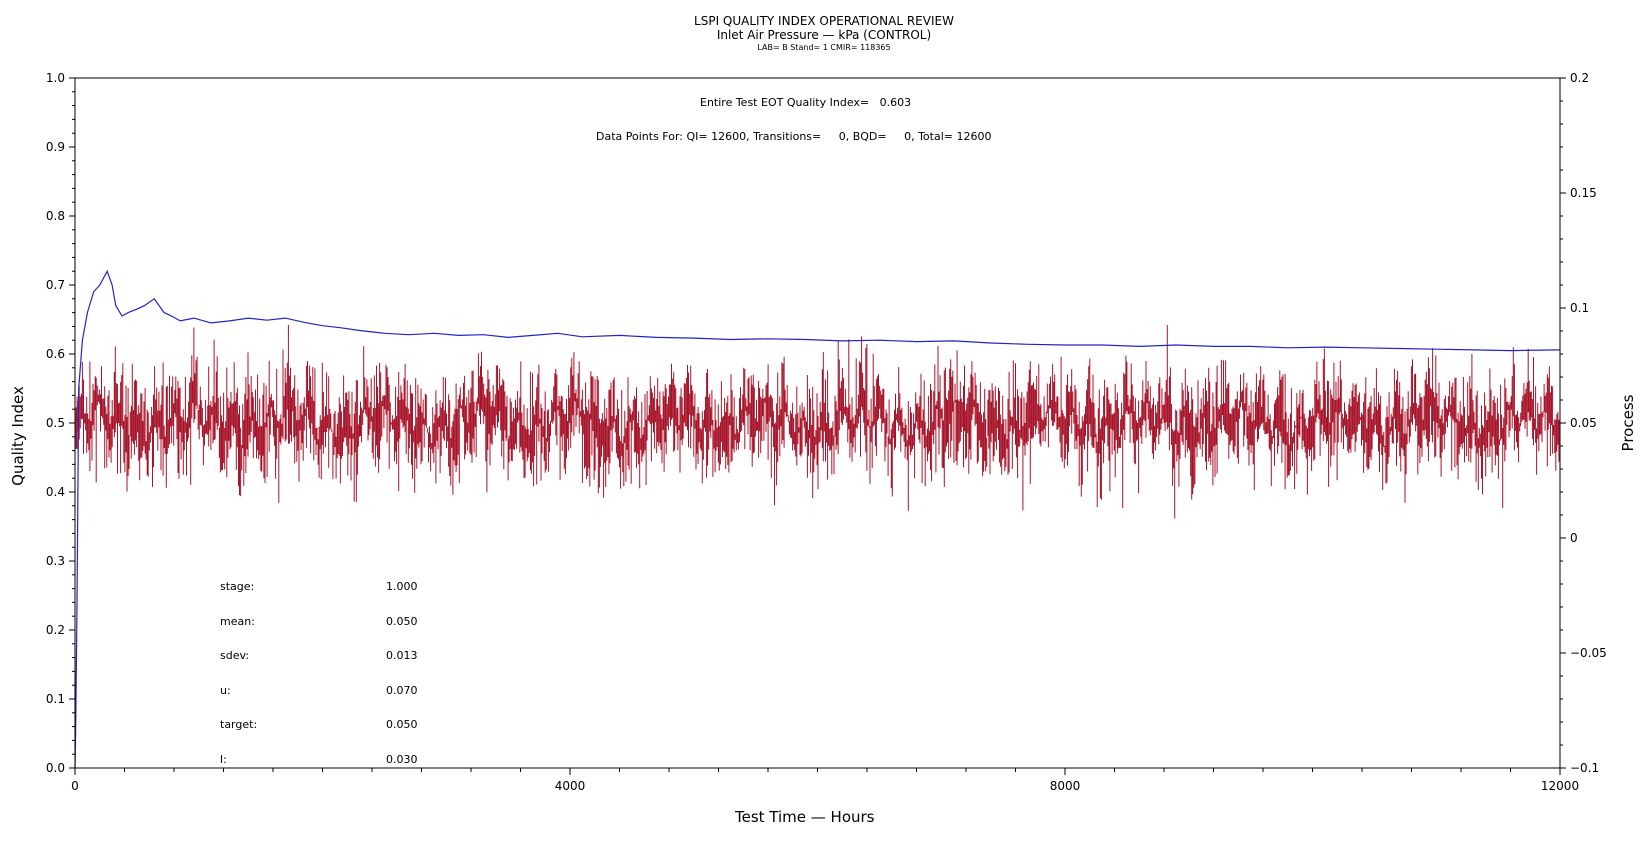 Image resolution: width=1648 pixels, height=845 pixels. I want to click on y-right-tick-label: 0.1, so click(1579, 308).